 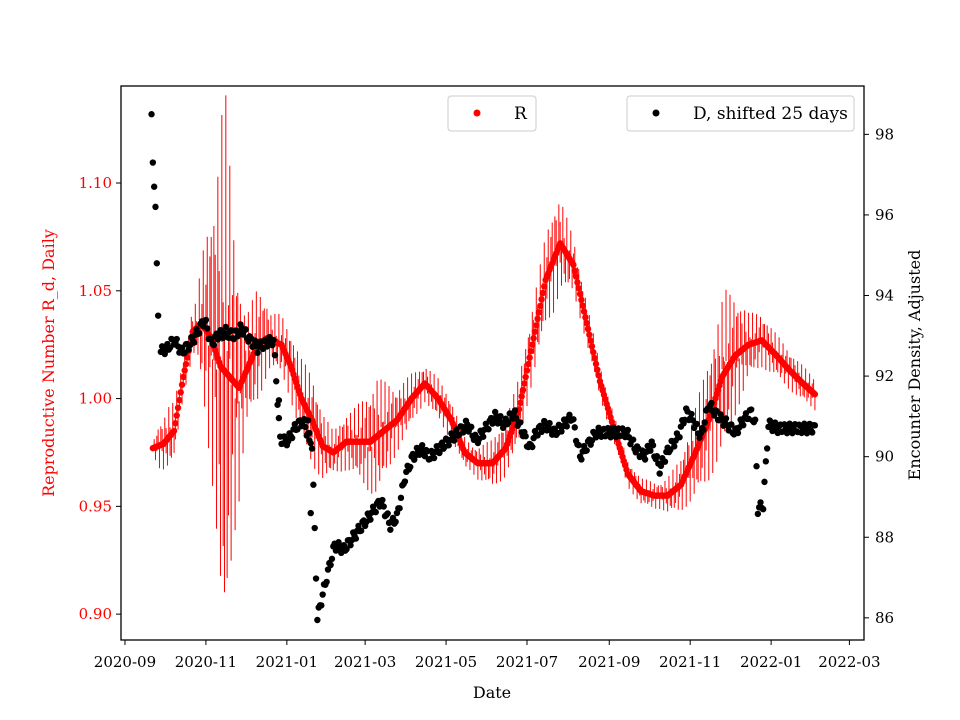 What do you see at coordinates (95, 291) in the screenshot?
I see `y-tick-label-left: 1.05` at bounding box center [95, 291].